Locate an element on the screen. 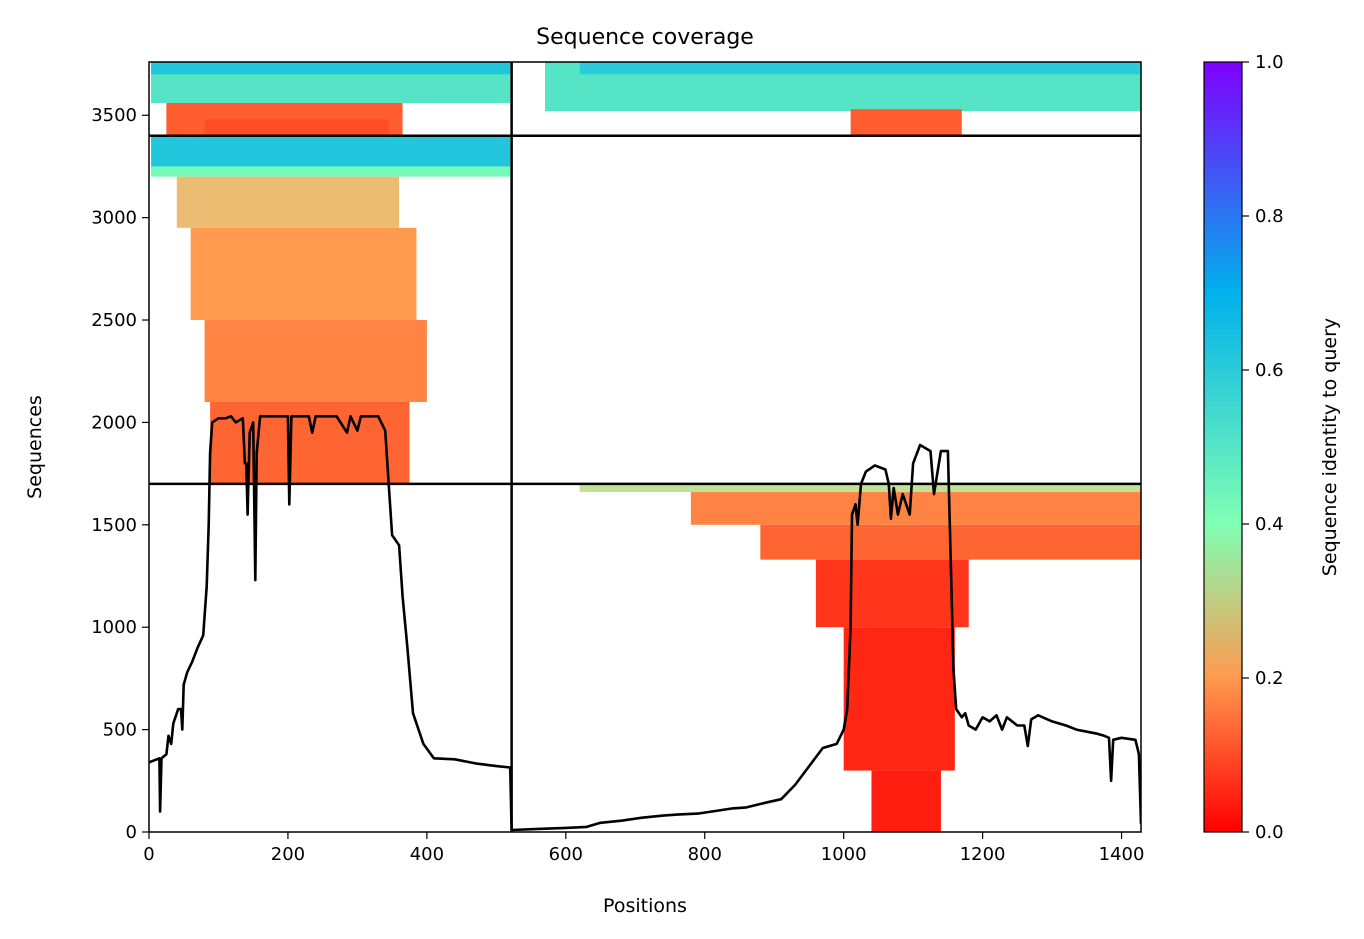 This screenshot has height=939, width=1364. y-tick-label: 3000 is located at coordinates (114, 218).